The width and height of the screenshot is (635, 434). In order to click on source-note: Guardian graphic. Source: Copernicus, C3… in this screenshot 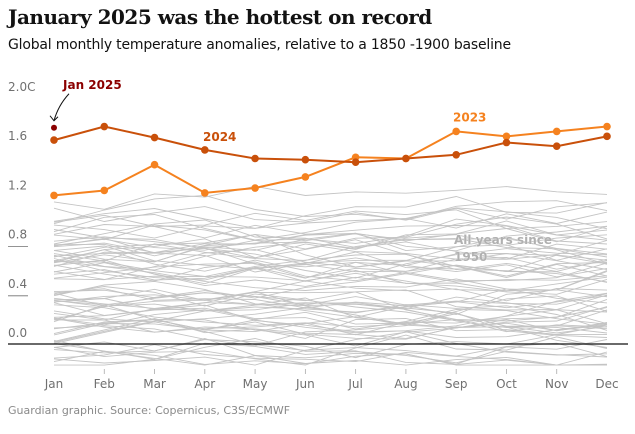, I will do `click(149, 410)`.